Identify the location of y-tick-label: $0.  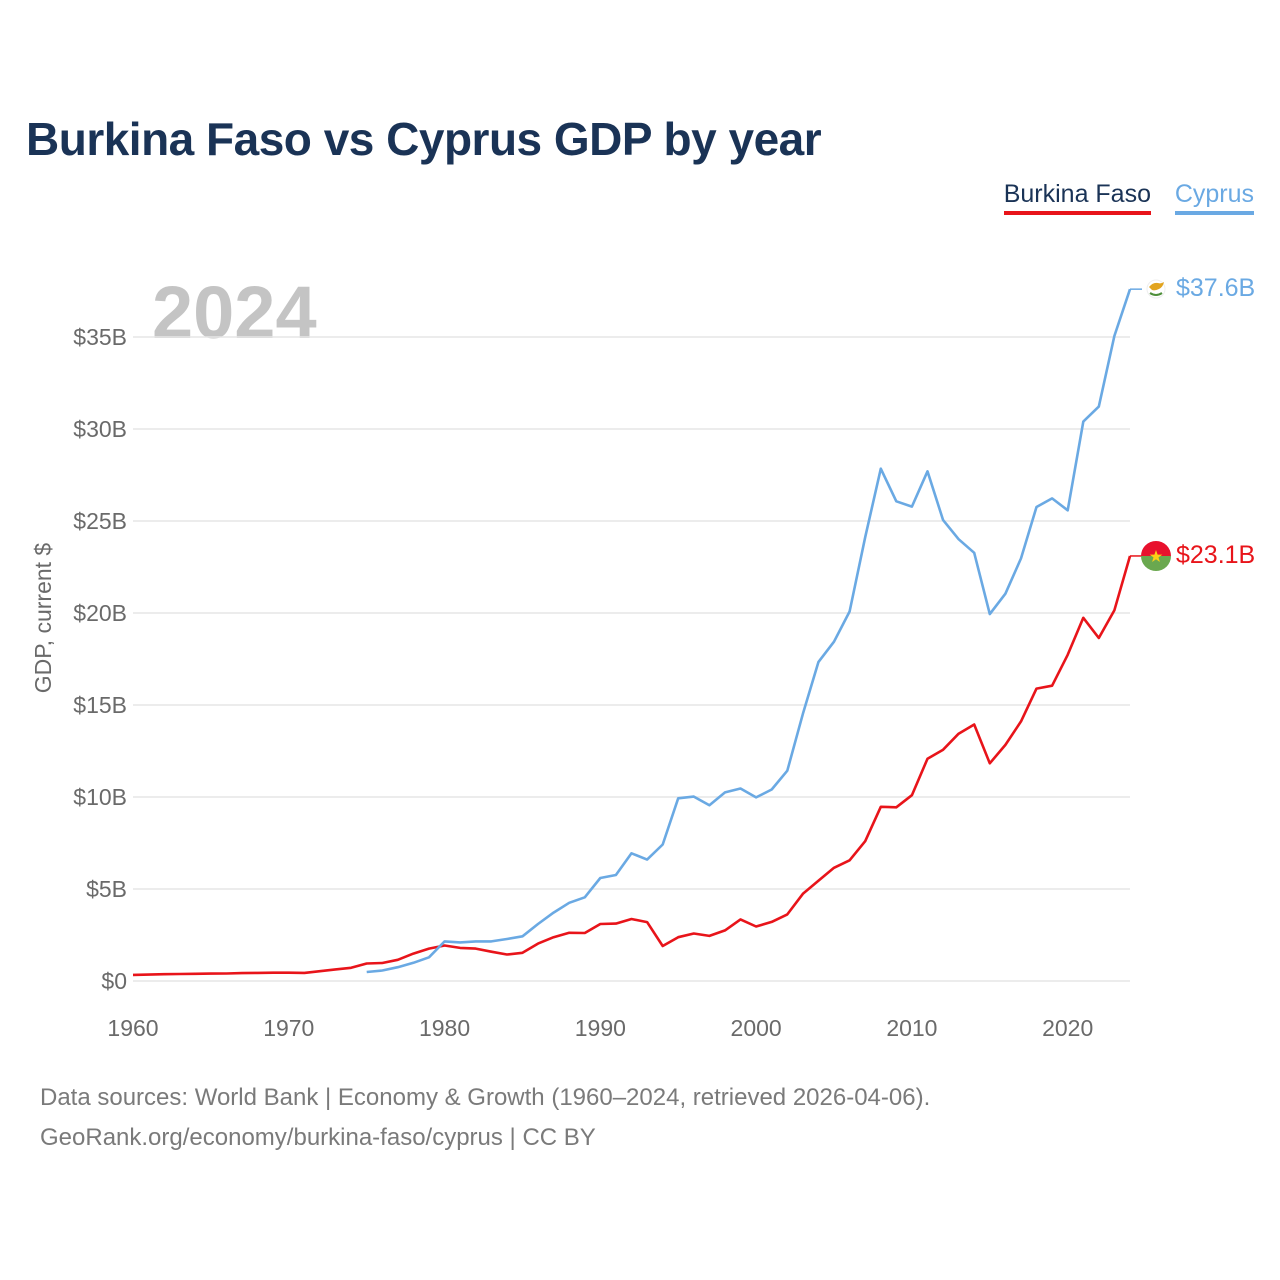
(114, 981).